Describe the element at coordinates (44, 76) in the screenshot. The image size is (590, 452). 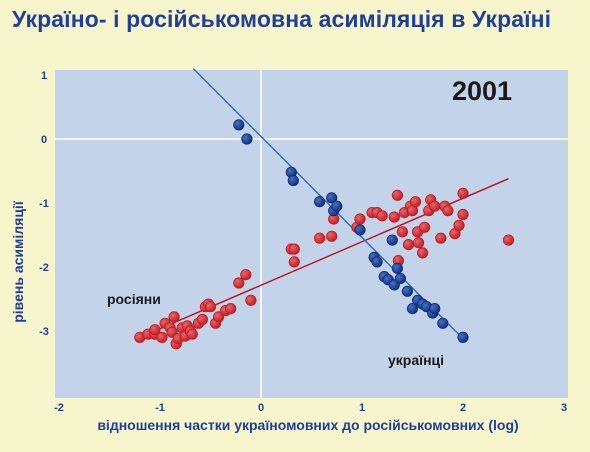
I see `y-tick-label: 1` at that location.